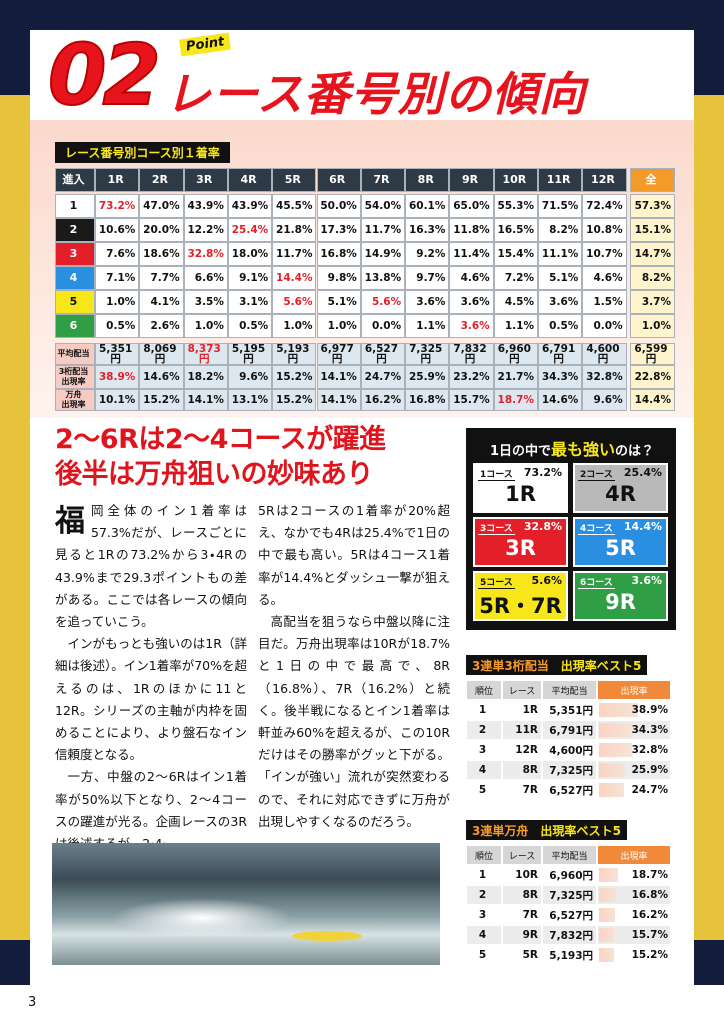  Describe the element at coordinates (646, 580) in the screenshot. I see `card-rate: 3.6%` at that location.